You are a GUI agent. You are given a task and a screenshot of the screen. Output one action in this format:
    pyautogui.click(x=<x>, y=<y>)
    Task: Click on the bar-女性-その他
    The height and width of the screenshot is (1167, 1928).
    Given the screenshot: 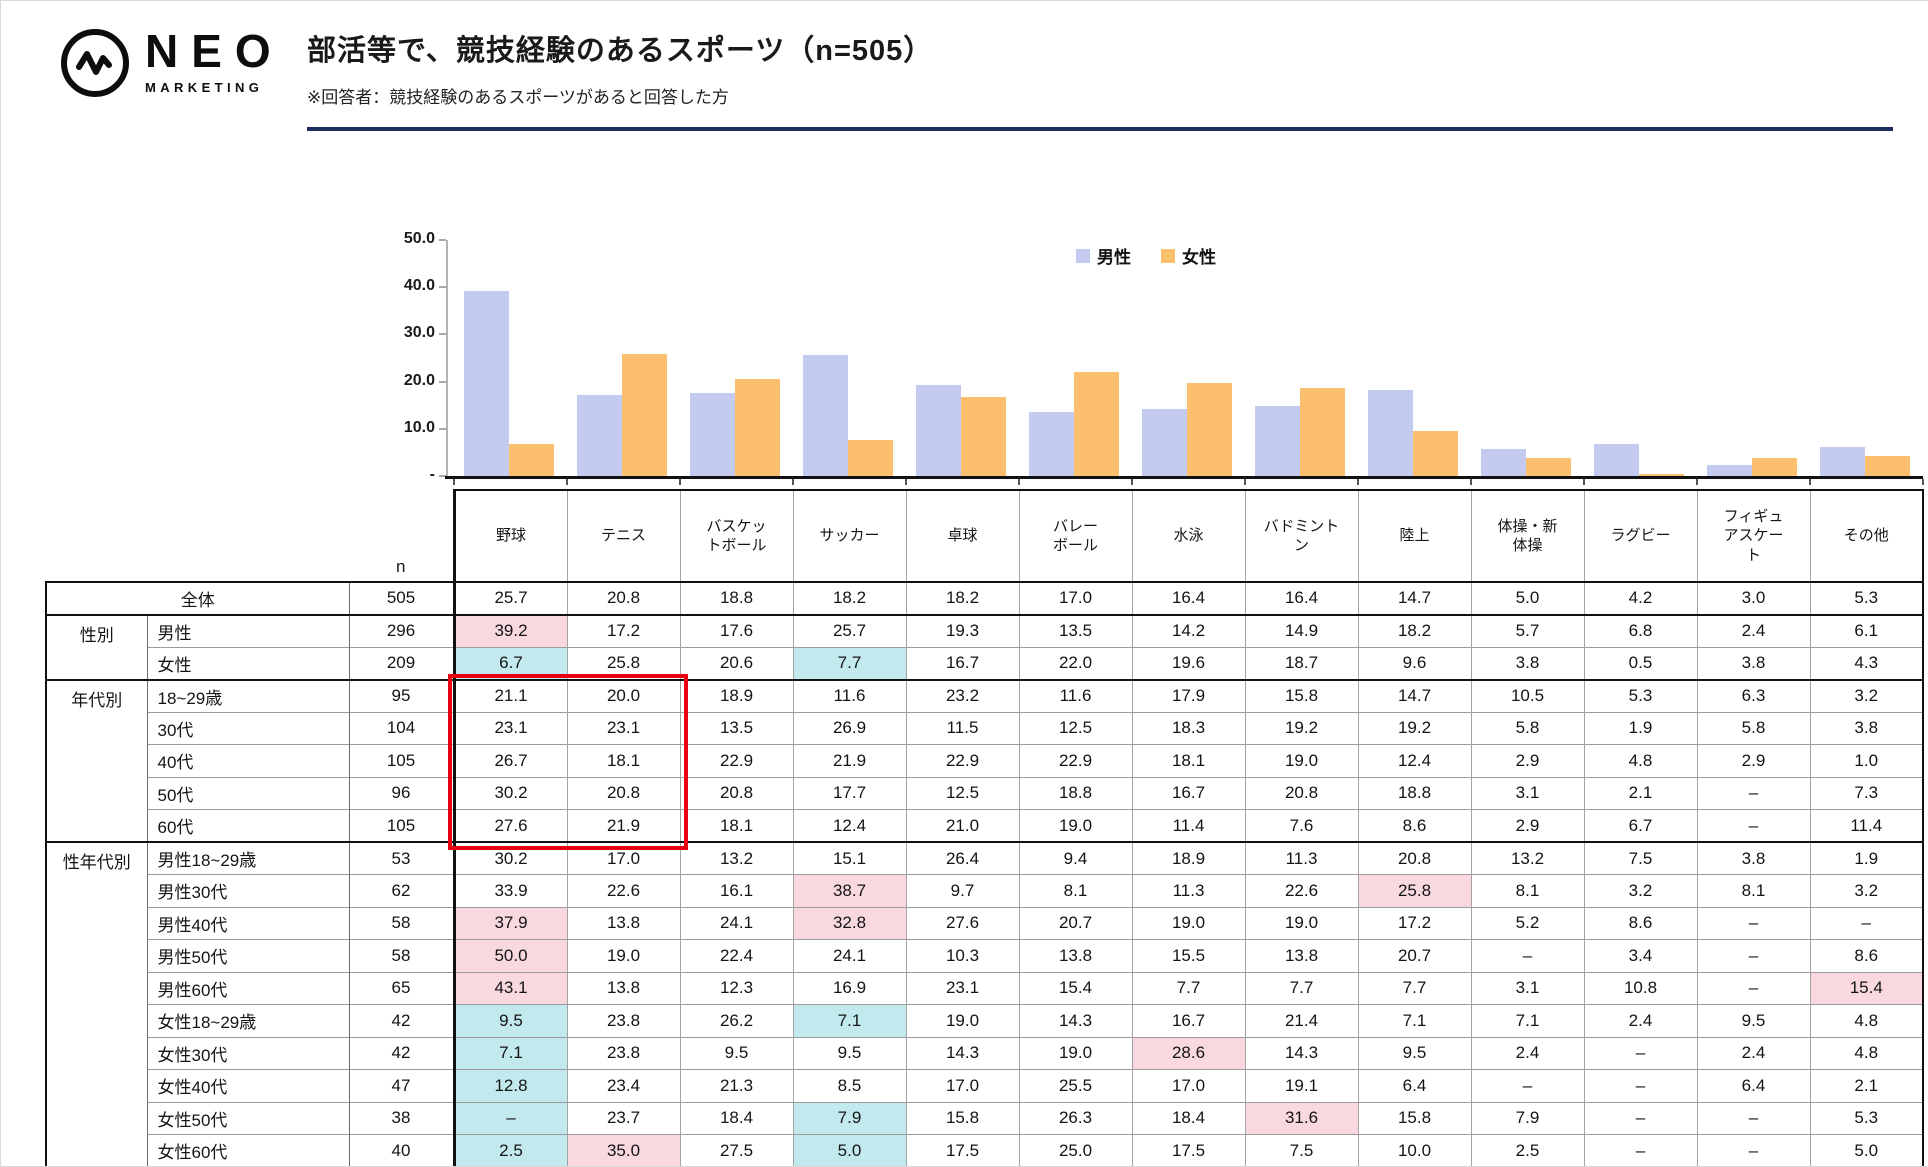 What is the action you would take?
    pyautogui.click(x=1887, y=466)
    